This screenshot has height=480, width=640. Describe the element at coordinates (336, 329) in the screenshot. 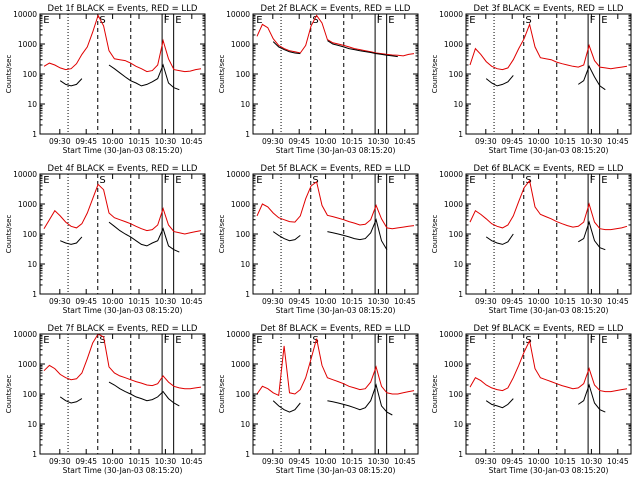

I see `chart-title: Det 8f BLACK = Events, RED = LLD` at that location.